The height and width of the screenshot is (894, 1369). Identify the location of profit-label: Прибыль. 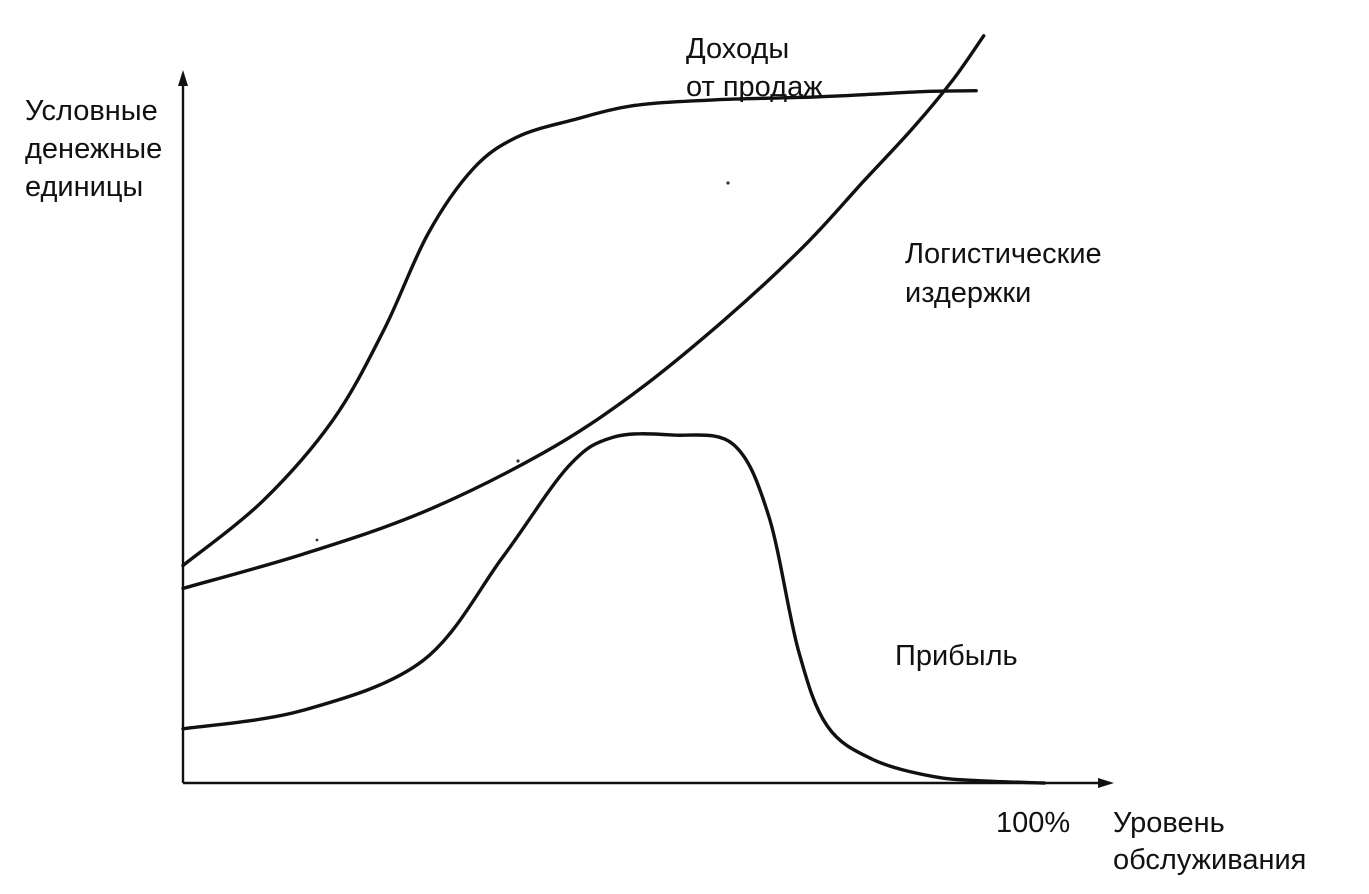
(956, 656).